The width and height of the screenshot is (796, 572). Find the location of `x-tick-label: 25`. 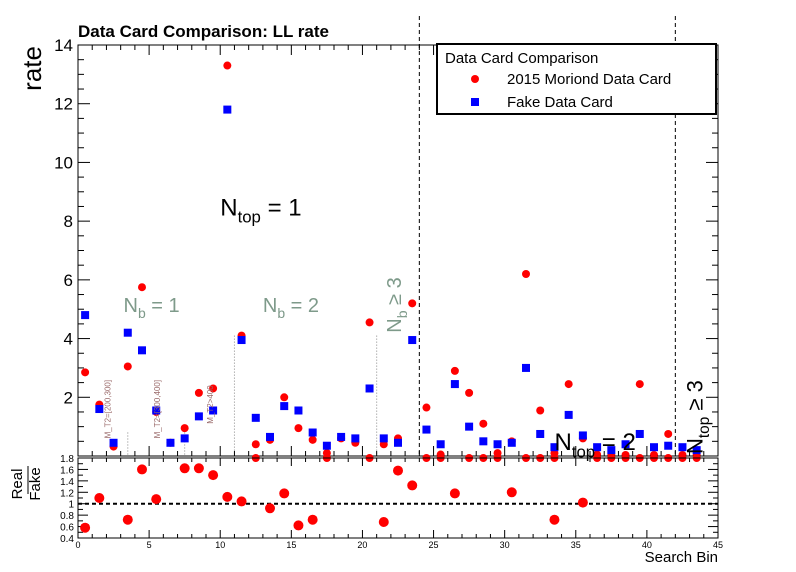

x-tick-label: 25 is located at coordinates (434, 545).